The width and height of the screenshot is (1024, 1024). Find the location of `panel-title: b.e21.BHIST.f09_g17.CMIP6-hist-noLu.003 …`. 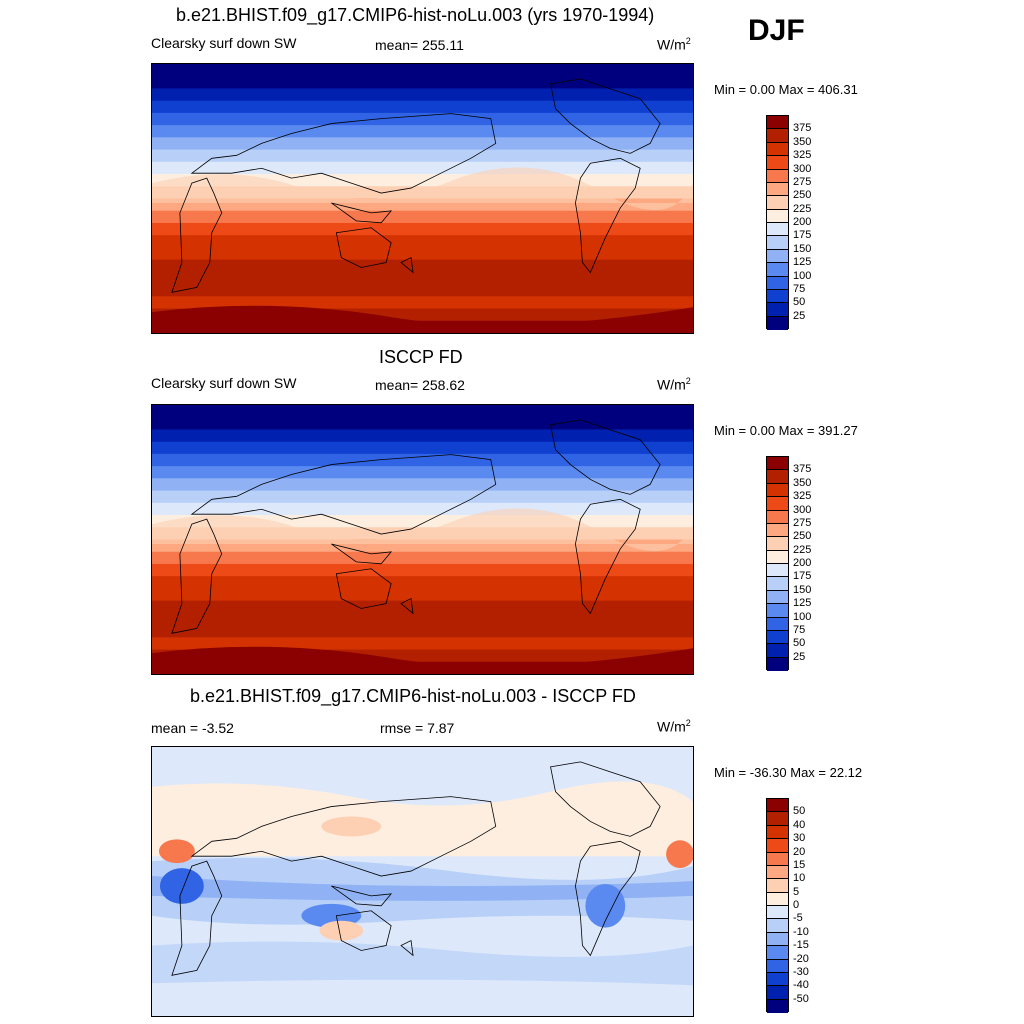

panel-title: b.e21.BHIST.f09_g17.CMIP6-hist-noLu.003 … is located at coordinates (415, 15).